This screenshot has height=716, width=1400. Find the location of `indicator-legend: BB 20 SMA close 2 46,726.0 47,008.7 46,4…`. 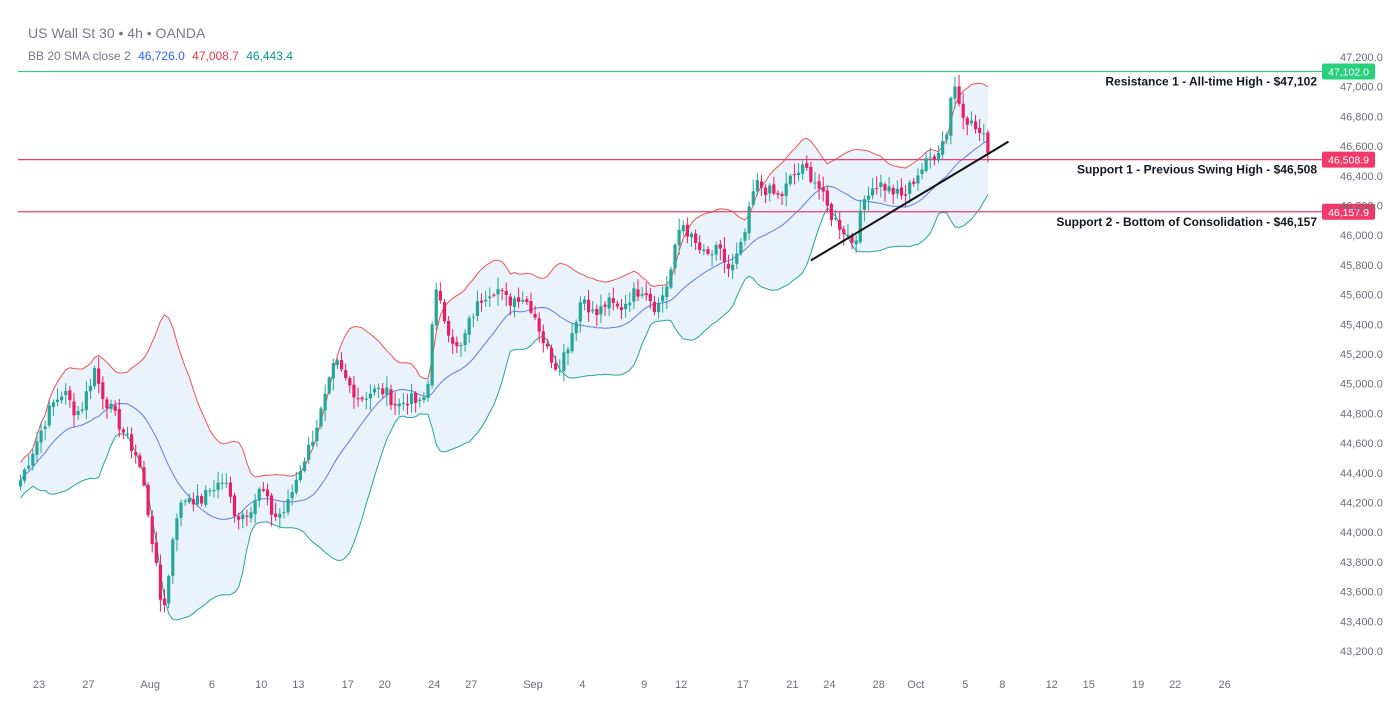

indicator-legend: BB 20 SMA close 2 46,726.0 47,008.7 46,4… is located at coordinates (160, 56).